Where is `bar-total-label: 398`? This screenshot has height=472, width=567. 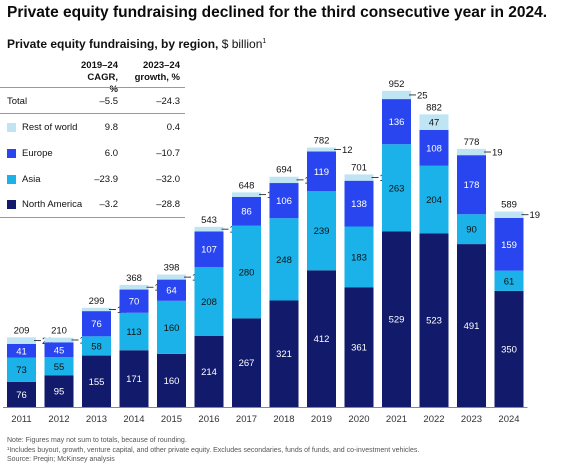
bar-total-label: 398 is located at coordinates (172, 268).